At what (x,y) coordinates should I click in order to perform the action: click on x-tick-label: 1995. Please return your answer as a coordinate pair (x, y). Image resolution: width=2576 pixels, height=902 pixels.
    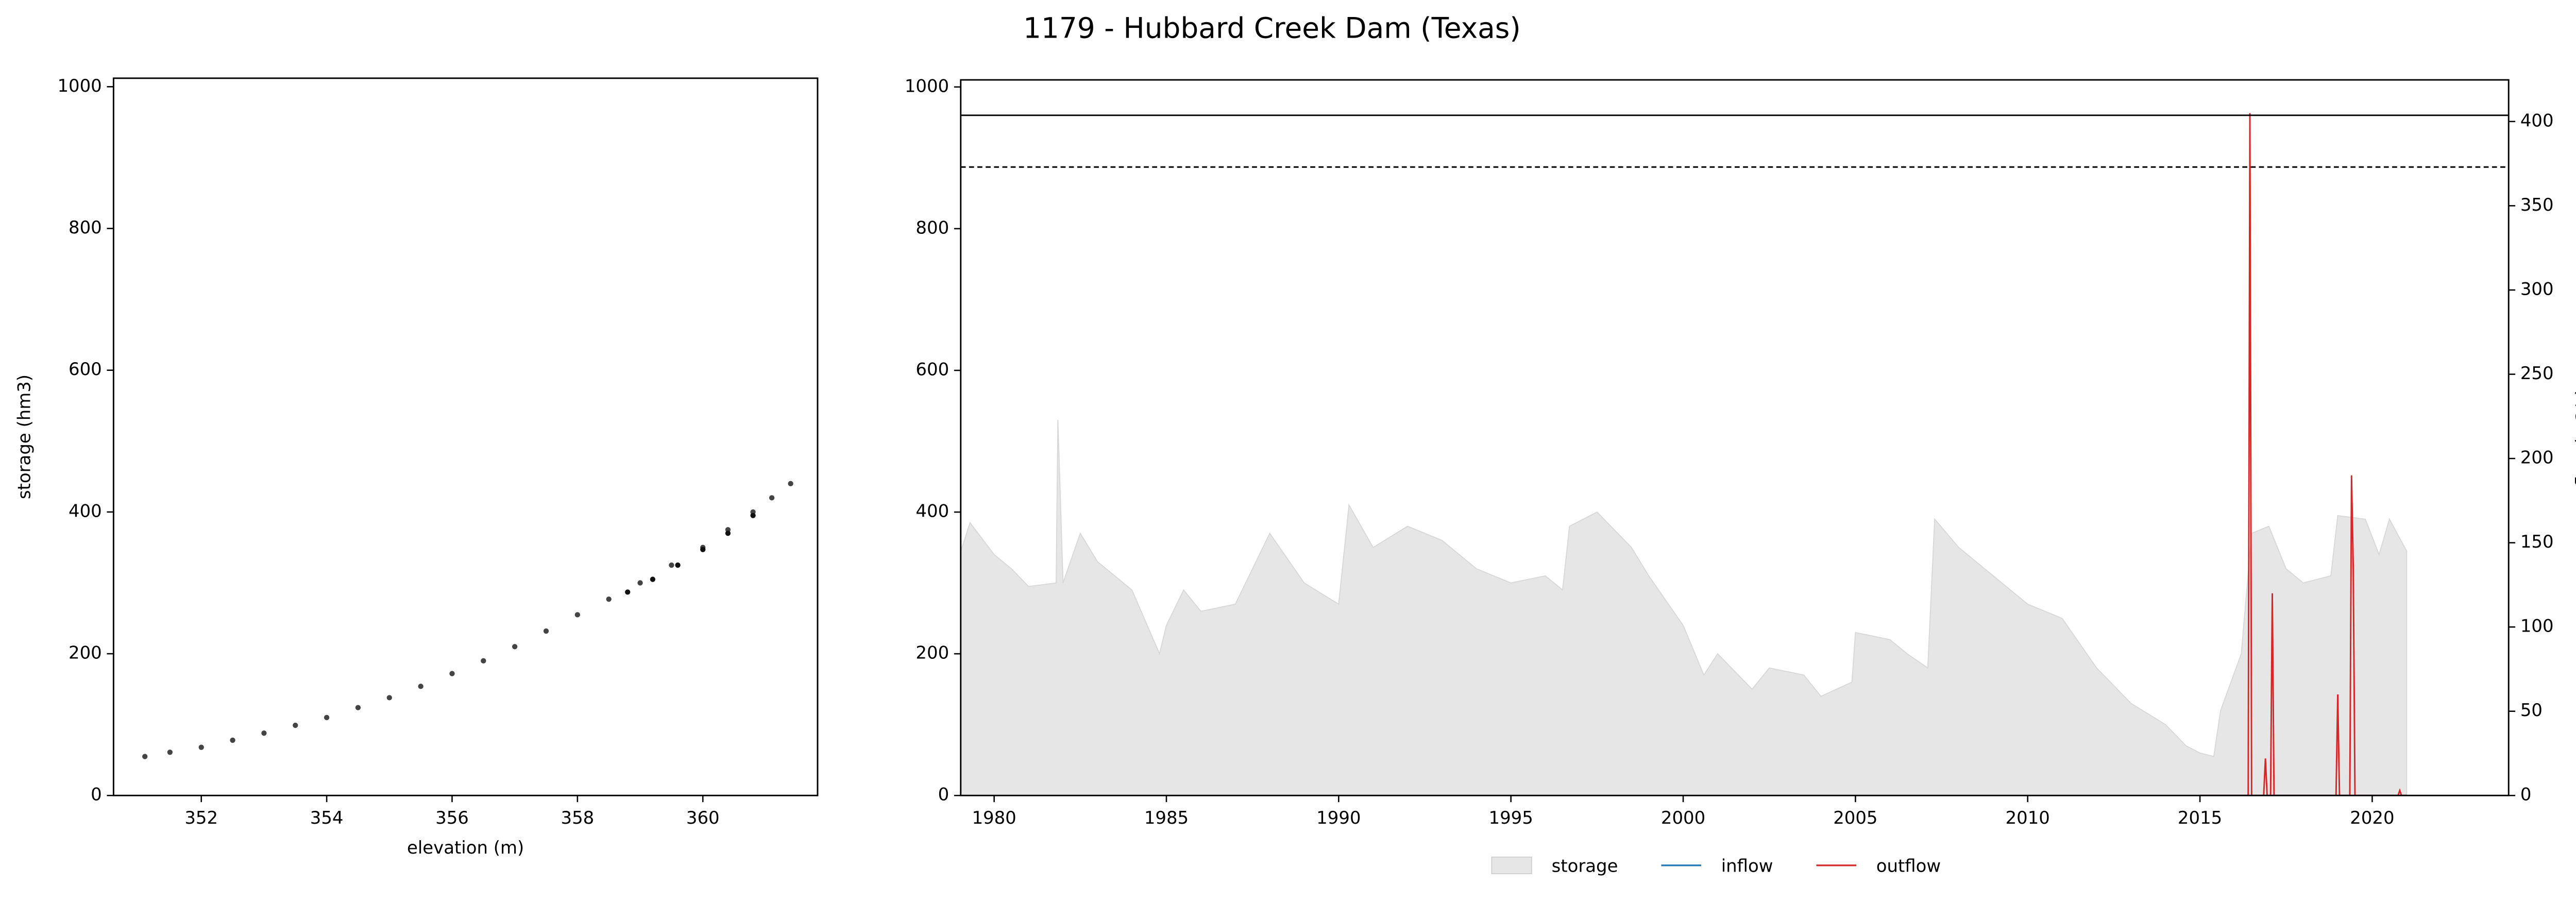
    Looking at the image, I should click on (1511, 818).